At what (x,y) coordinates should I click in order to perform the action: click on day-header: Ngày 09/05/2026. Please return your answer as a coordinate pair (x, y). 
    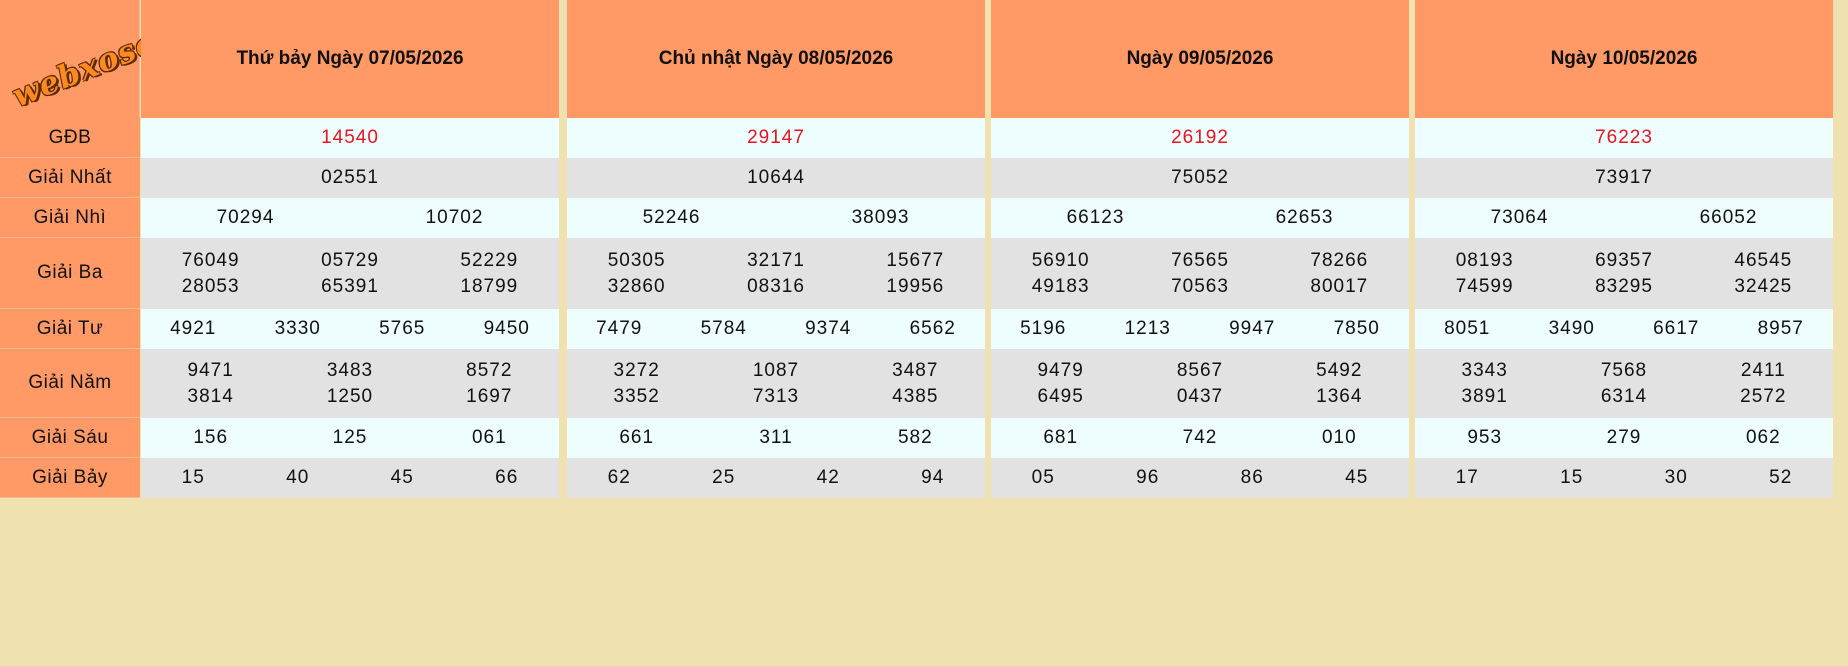
    Looking at the image, I should click on (1200, 59).